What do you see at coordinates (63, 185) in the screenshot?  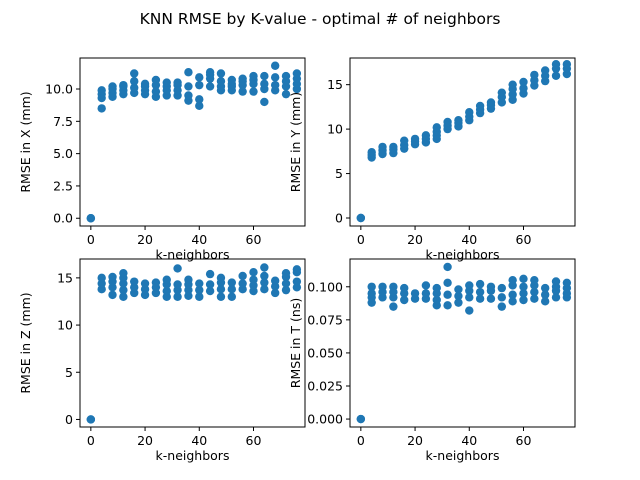 I see `y-tick-label: 2.5` at bounding box center [63, 185].